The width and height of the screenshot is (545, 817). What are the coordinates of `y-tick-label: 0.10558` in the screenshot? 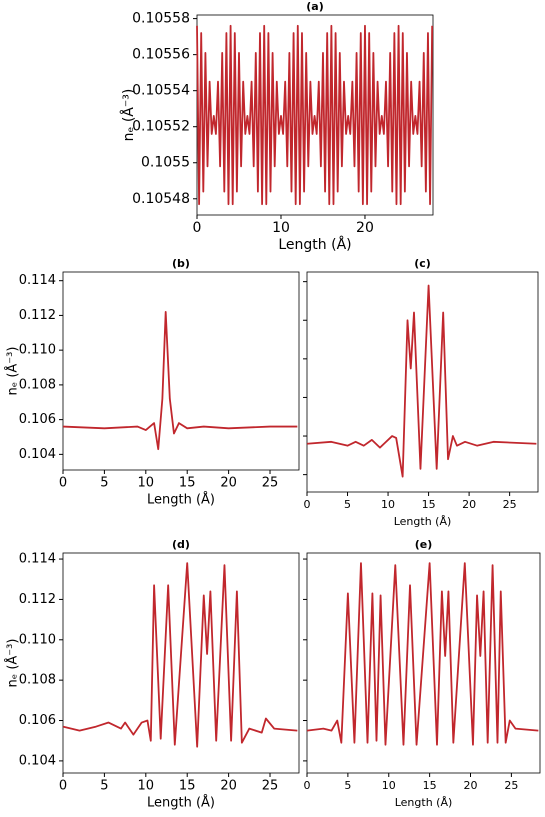 It's located at (161, 19).